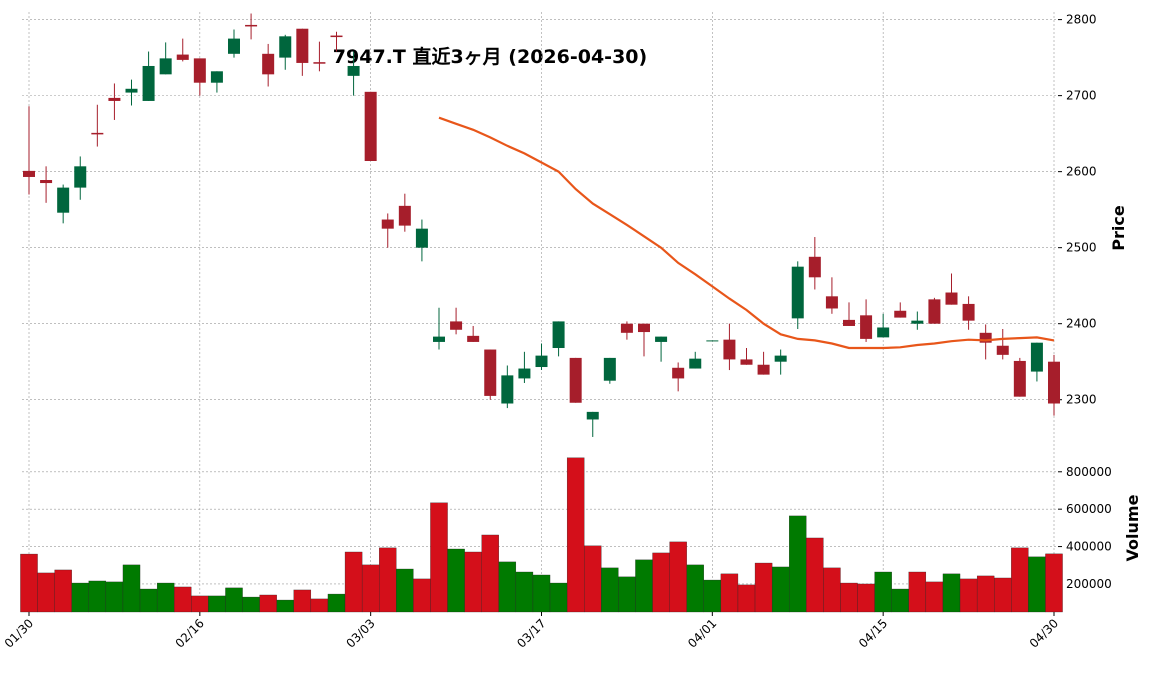 The width and height of the screenshot is (1152, 674). Describe the element at coordinates (1132, 527) in the screenshot. I see `volume-axis-label: Volume` at that location.